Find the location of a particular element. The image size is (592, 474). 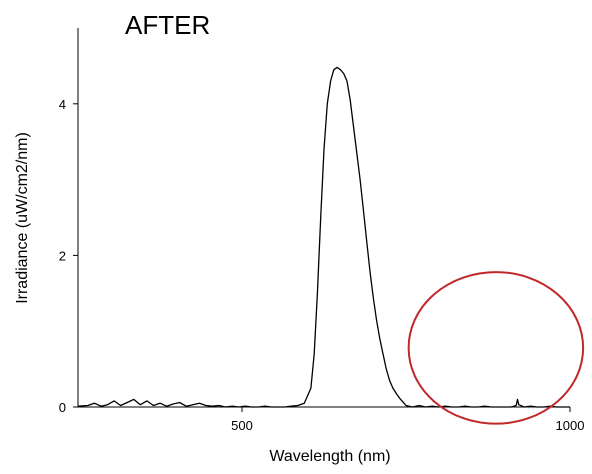

x-tick-label: 500 is located at coordinates (242, 425).